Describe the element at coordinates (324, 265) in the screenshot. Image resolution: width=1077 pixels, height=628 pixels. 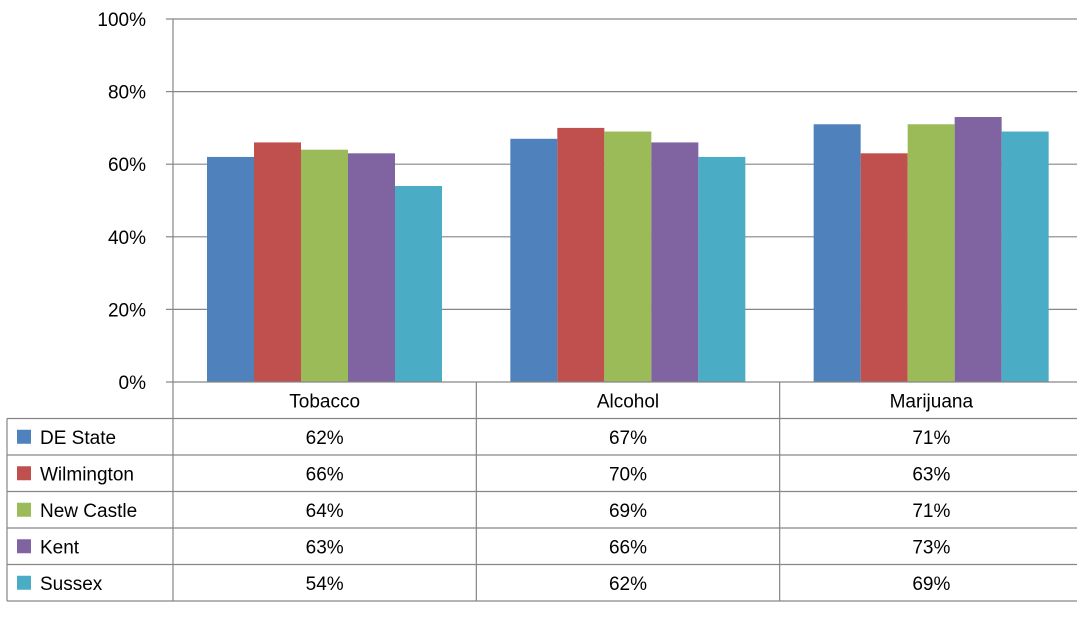
I see `bar-new-castle-tobacco` at that location.